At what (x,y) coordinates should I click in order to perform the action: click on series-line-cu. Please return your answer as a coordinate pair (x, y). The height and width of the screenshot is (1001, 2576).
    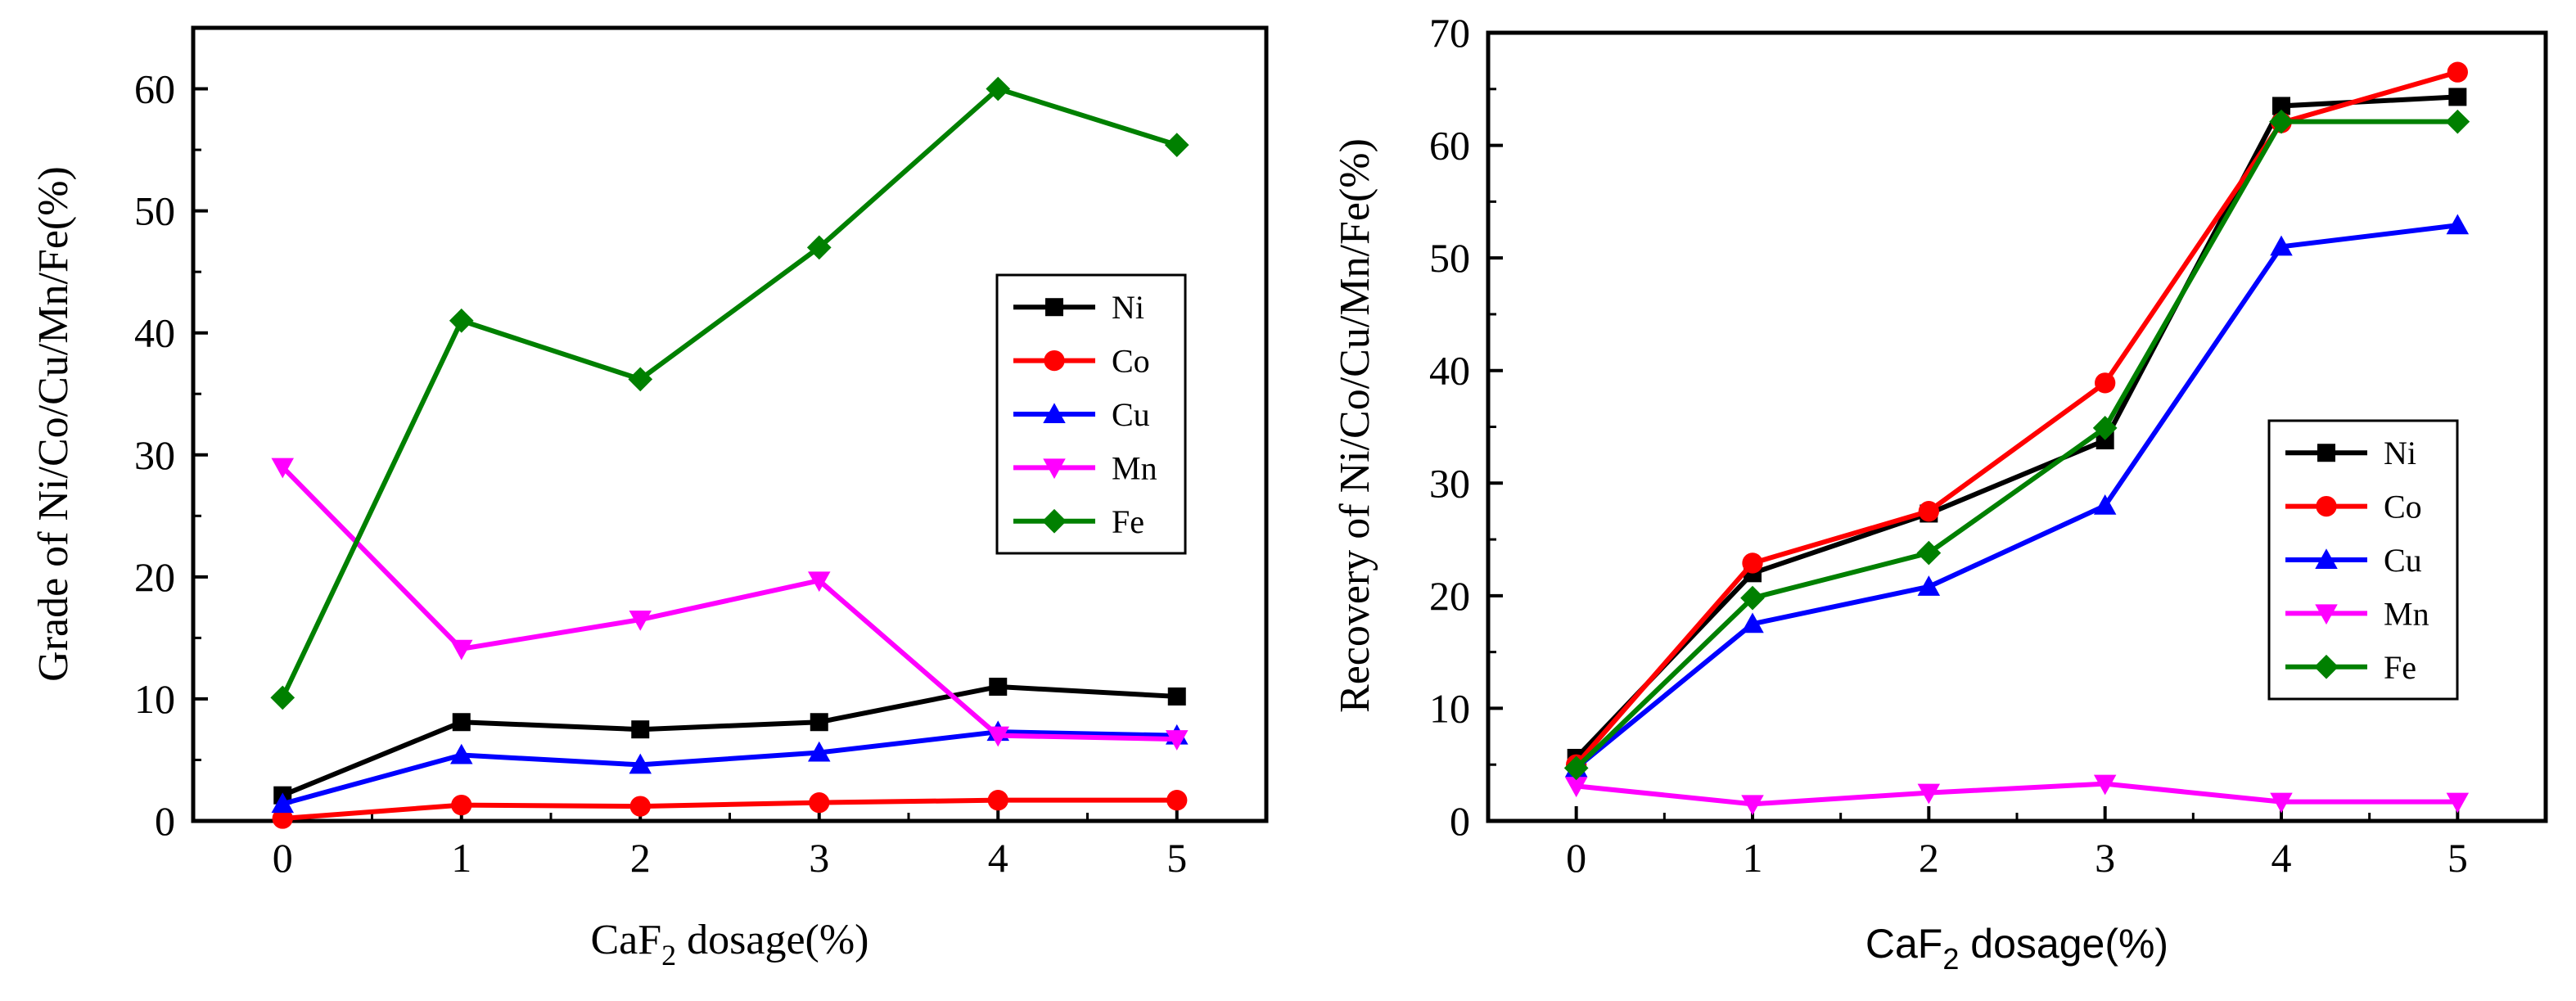
    Looking at the image, I should click on (729, 768).